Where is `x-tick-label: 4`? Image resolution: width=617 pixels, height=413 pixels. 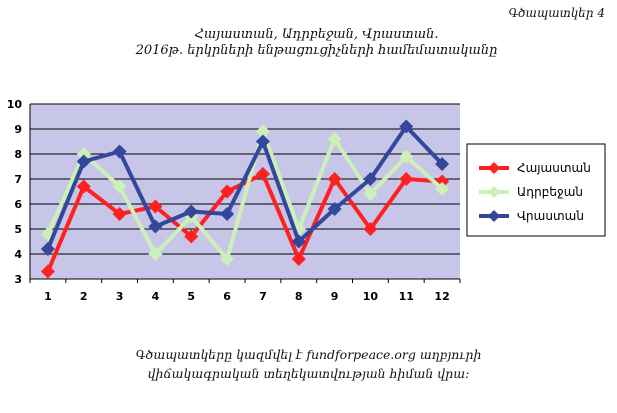
x-tick-label: 4 is located at coordinates (156, 296).